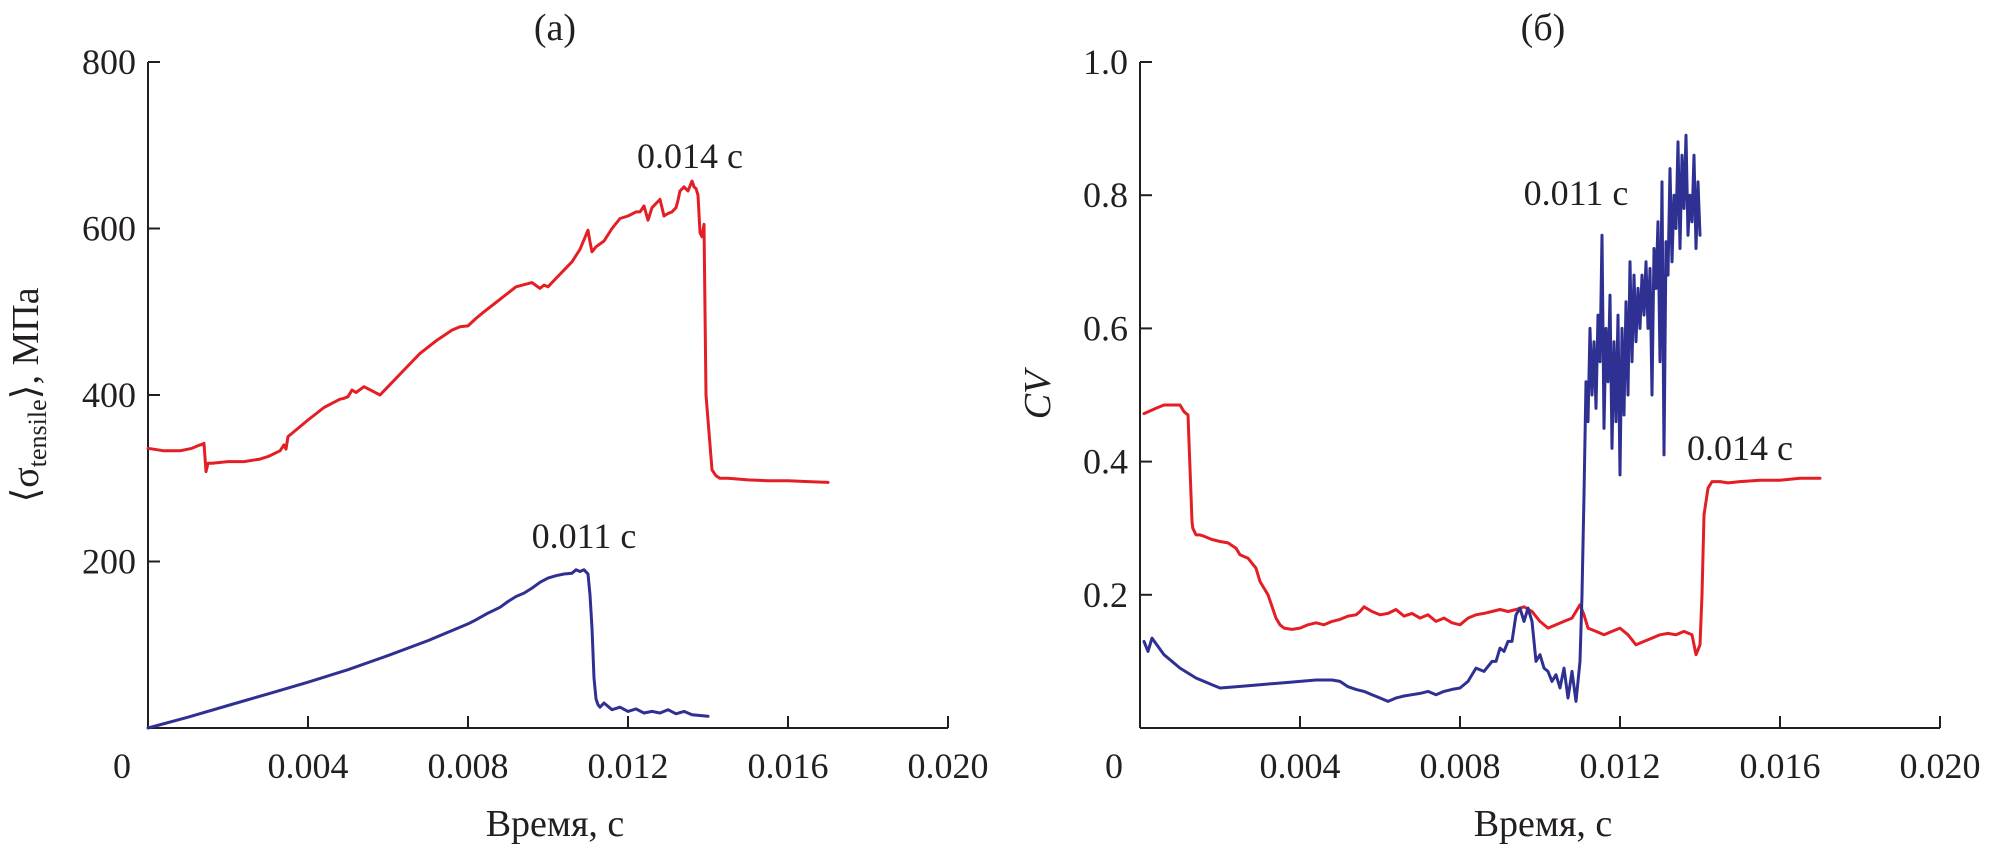 This screenshot has height=849, width=1991. I want to click on panel-b-y-label: CV, so click(1038, 393).